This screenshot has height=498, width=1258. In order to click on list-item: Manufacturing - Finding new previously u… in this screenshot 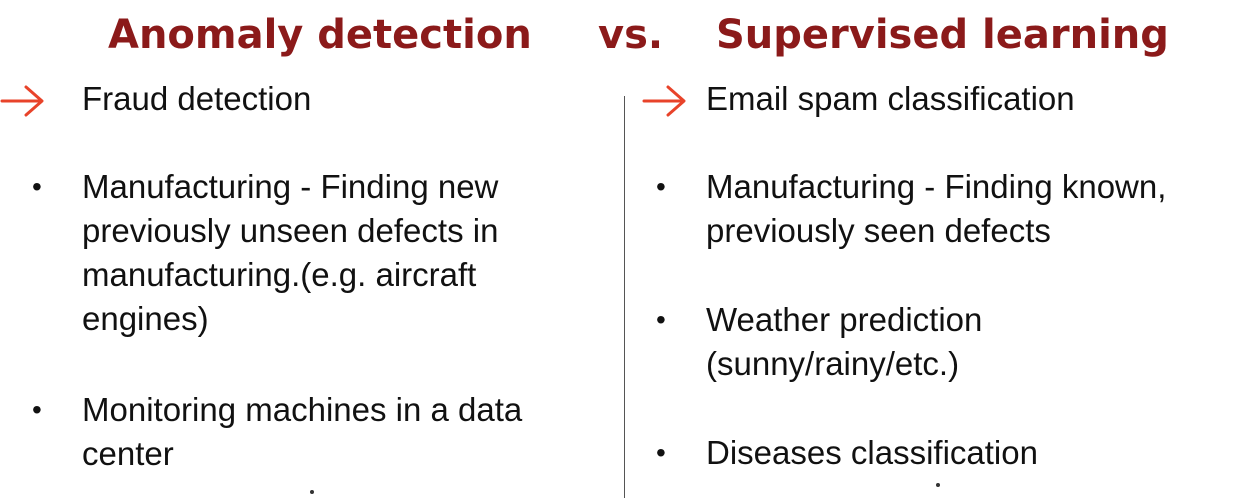, I will do `click(290, 253)`.